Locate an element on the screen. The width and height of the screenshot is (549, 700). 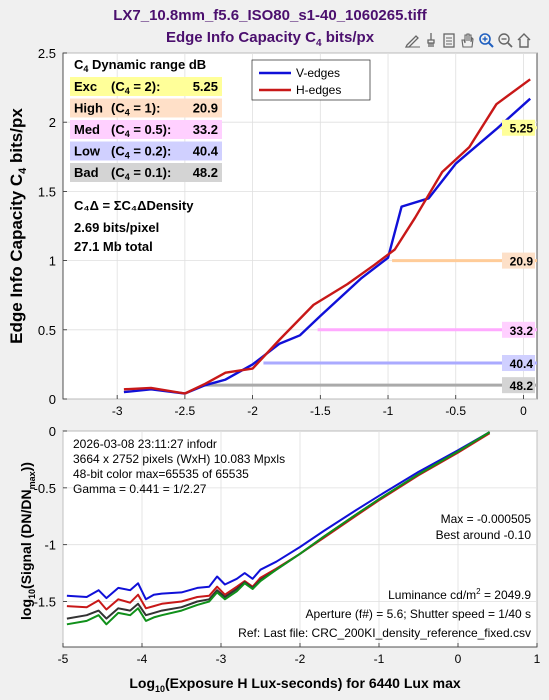
bottom-x-ticks: -5 -4 -3 -2 -1 0 1 is located at coordinates (299, 654).